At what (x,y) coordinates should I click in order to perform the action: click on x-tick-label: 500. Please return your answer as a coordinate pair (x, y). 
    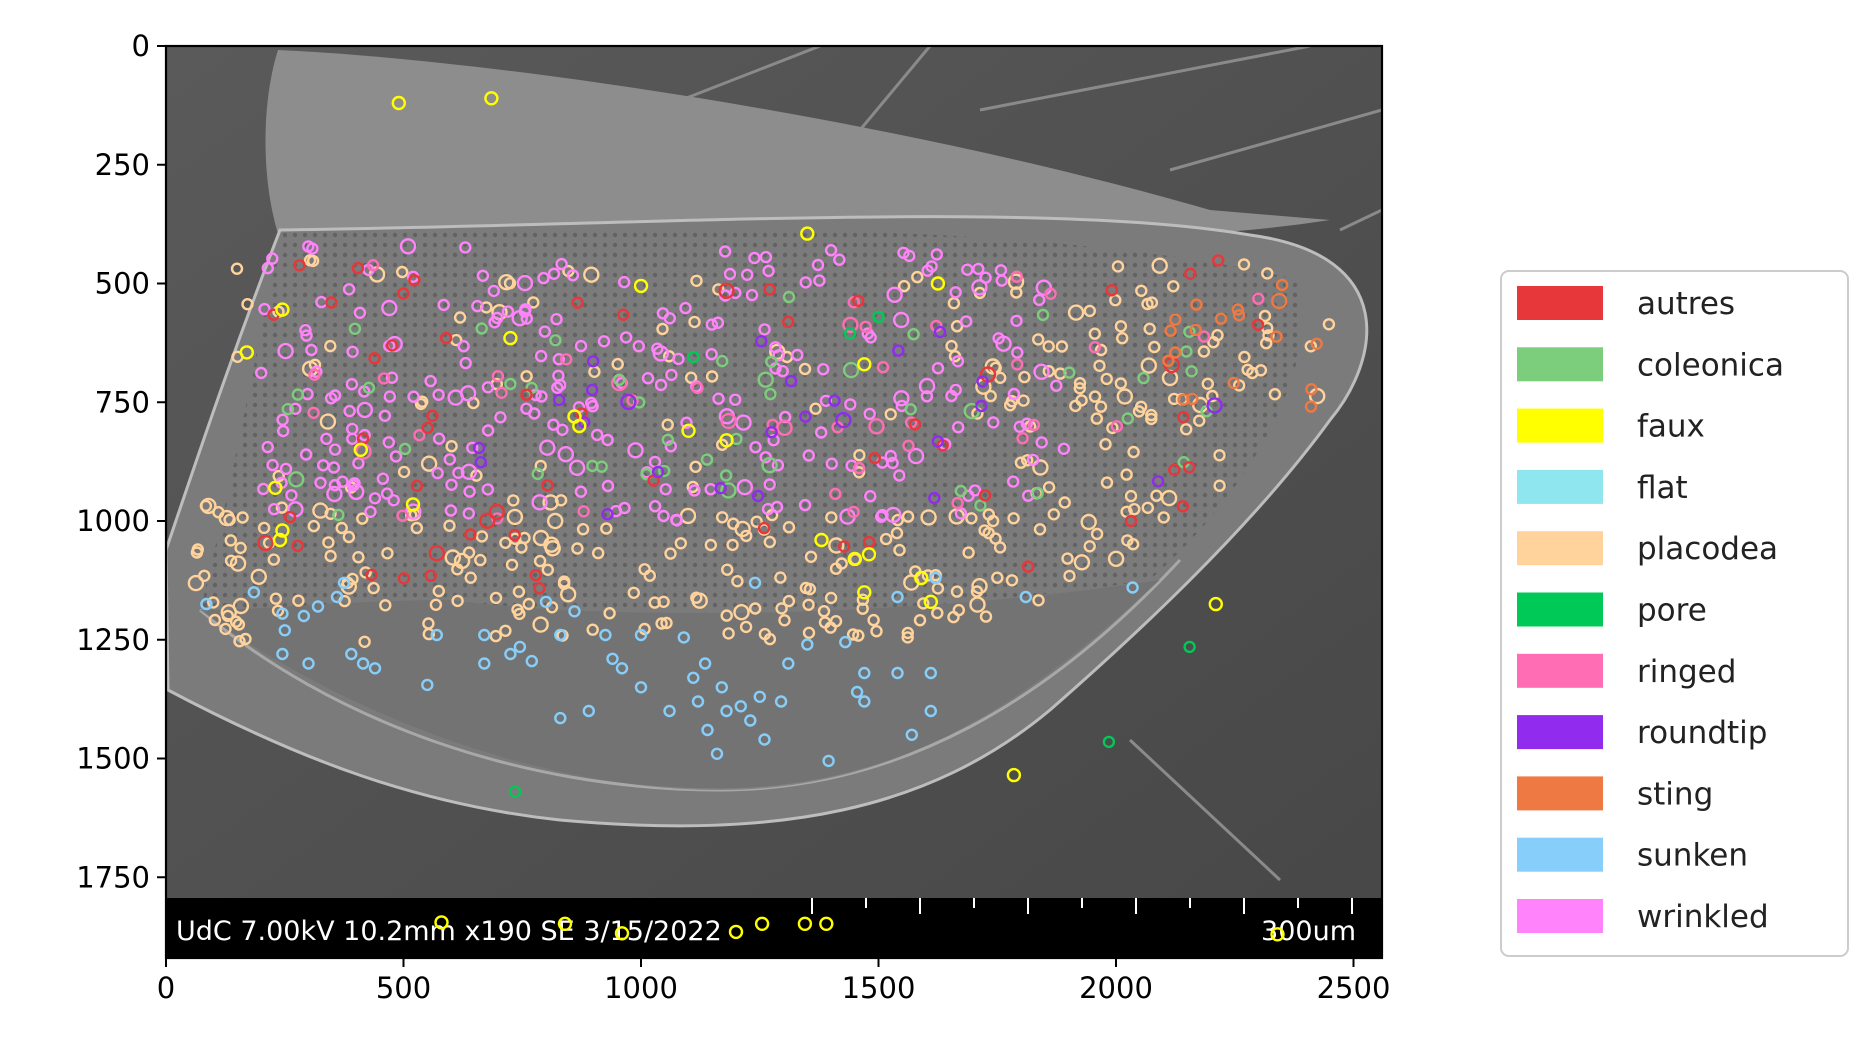
    Looking at the image, I should click on (403, 988).